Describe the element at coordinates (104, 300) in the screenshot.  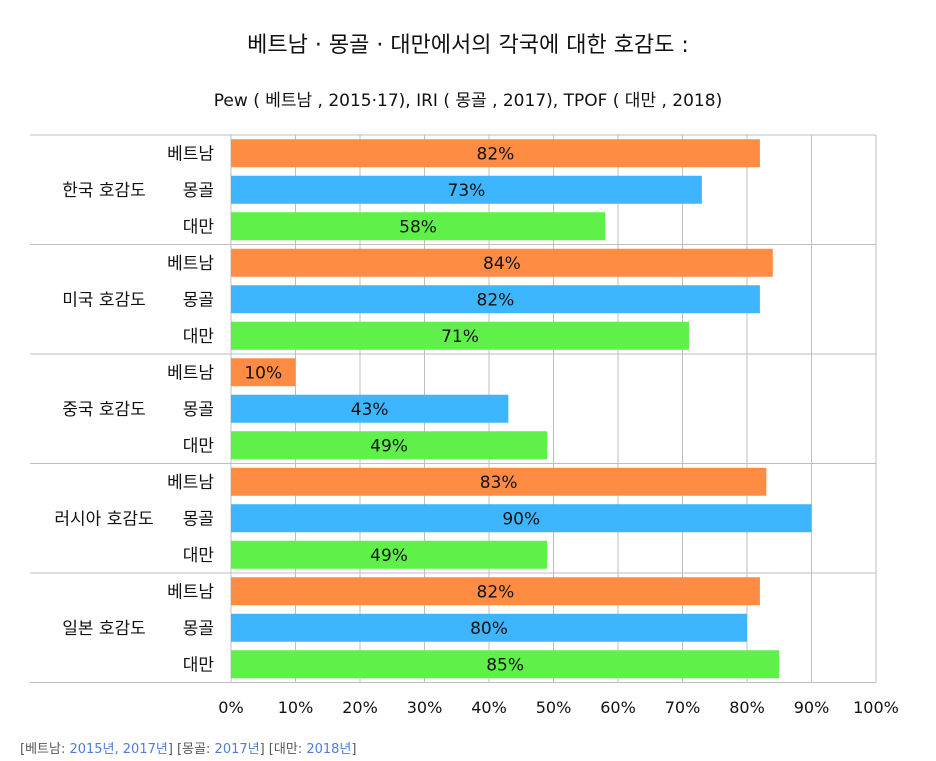
I see `group-label: 미국 호감도` at that location.